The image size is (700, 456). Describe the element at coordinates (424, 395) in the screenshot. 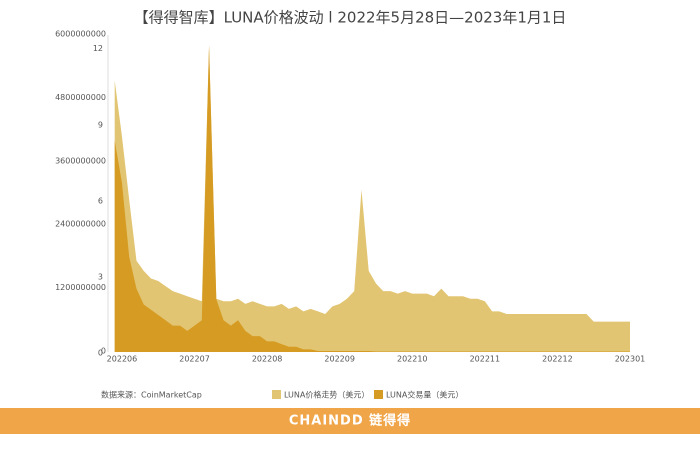

I see `legend-label: LUNA交易量（美元）` at that location.